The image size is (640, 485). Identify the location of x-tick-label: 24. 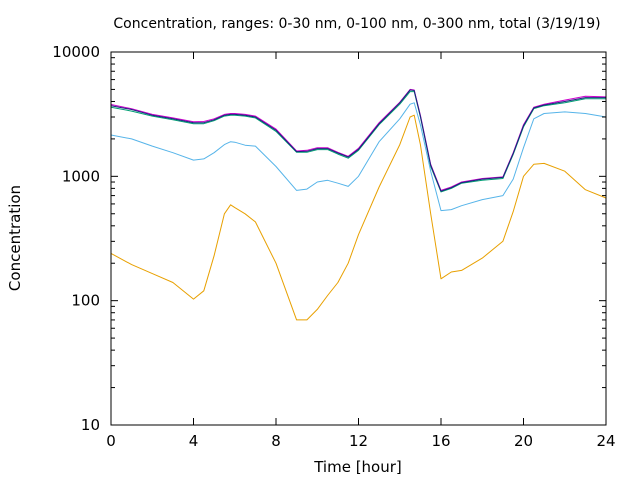
(605, 441).